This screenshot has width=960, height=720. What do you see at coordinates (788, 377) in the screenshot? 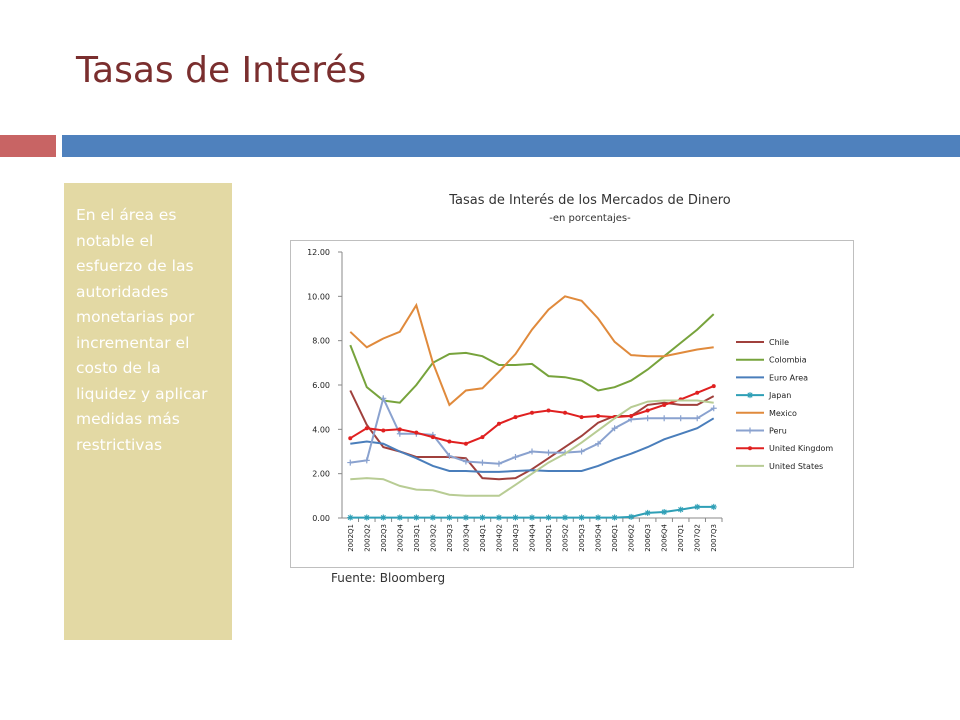
I see `legend-label: Euro Area` at bounding box center [788, 377].